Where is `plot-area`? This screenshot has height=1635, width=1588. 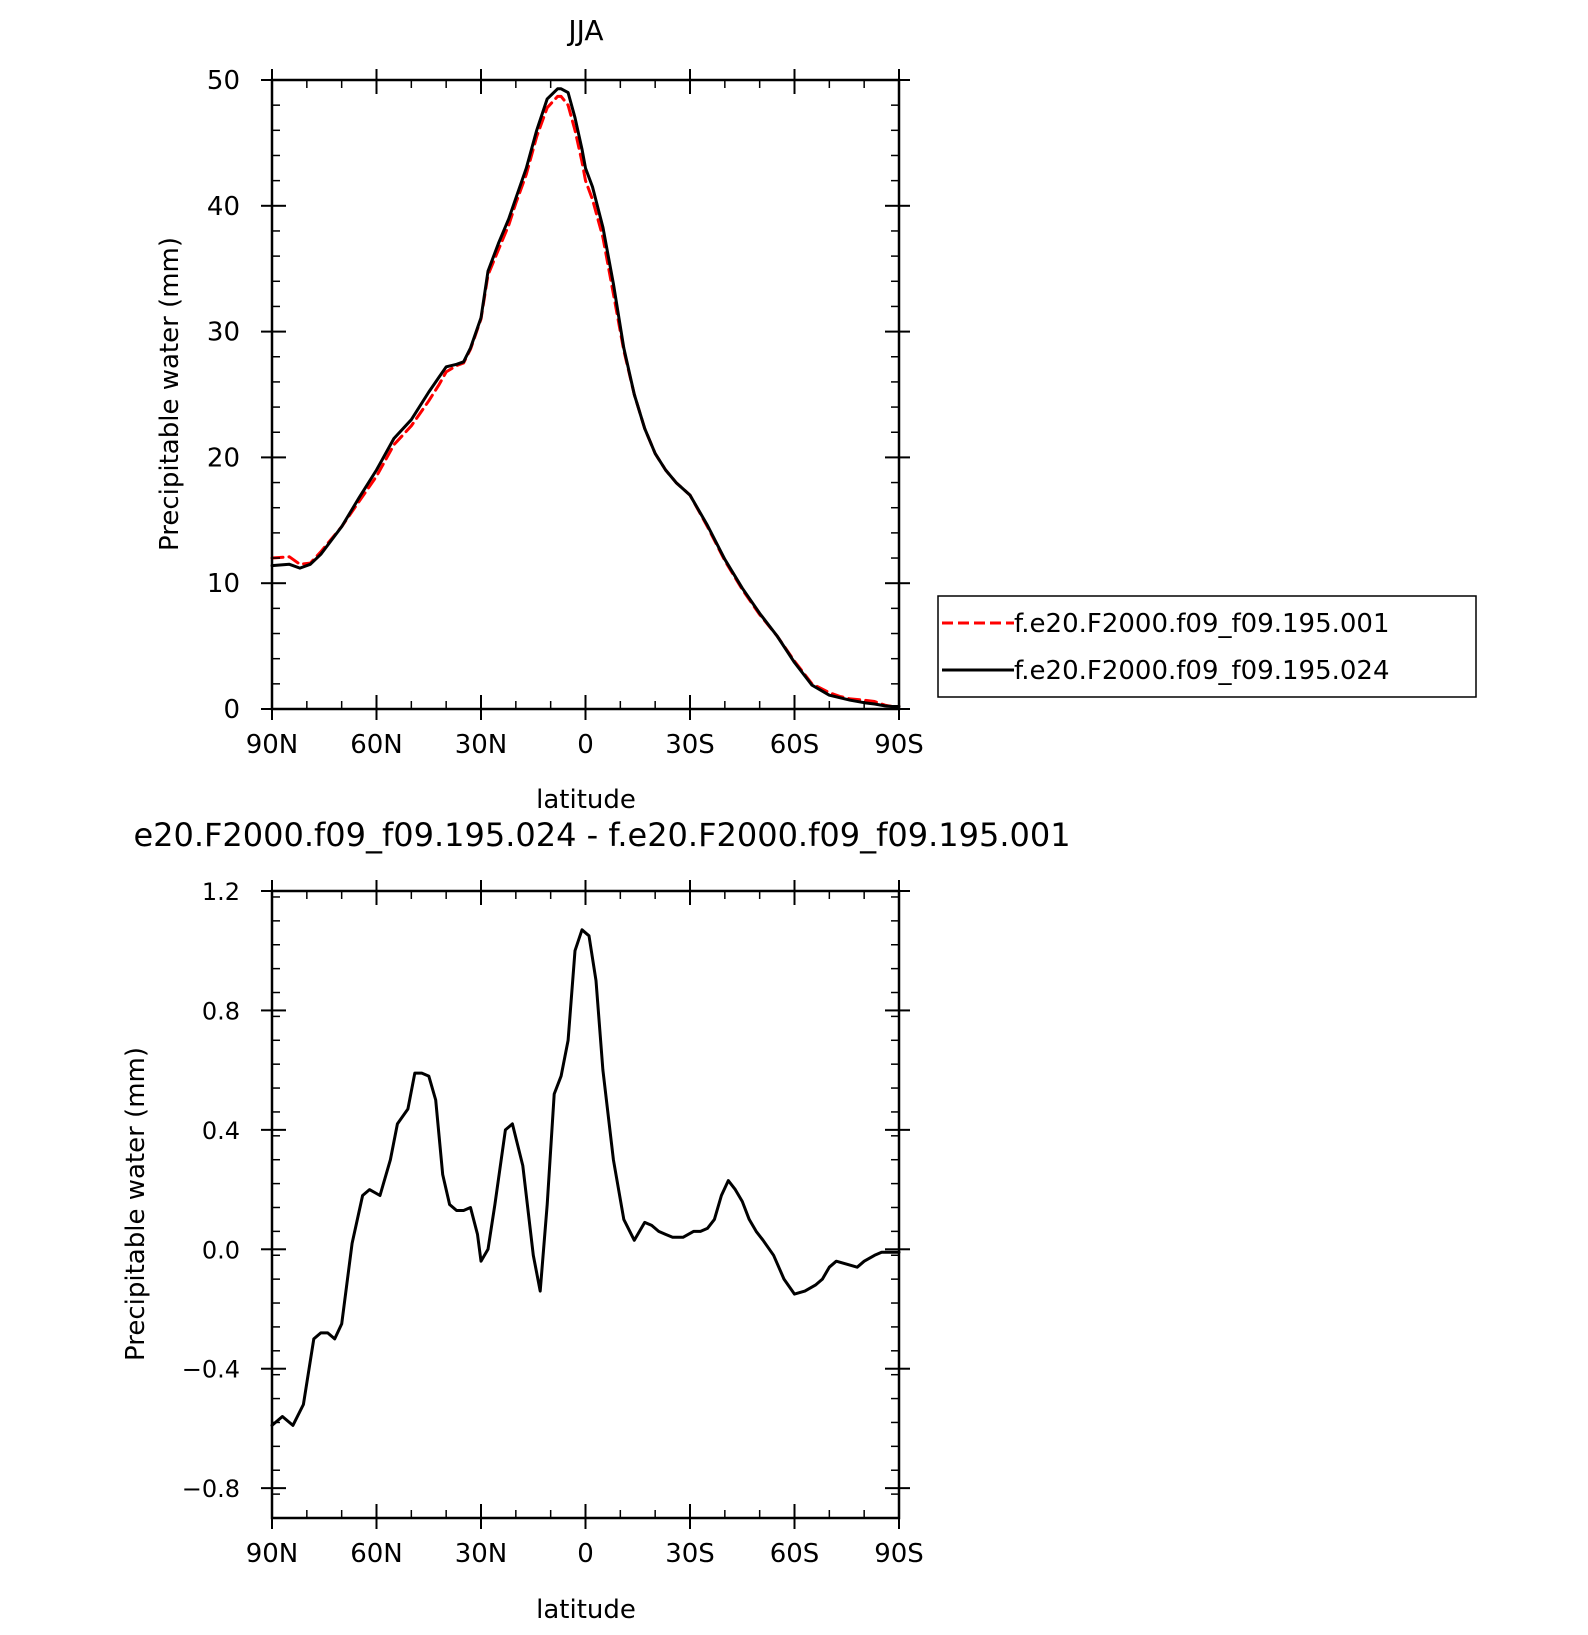
plot-area is located at coordinates (585, 1177).